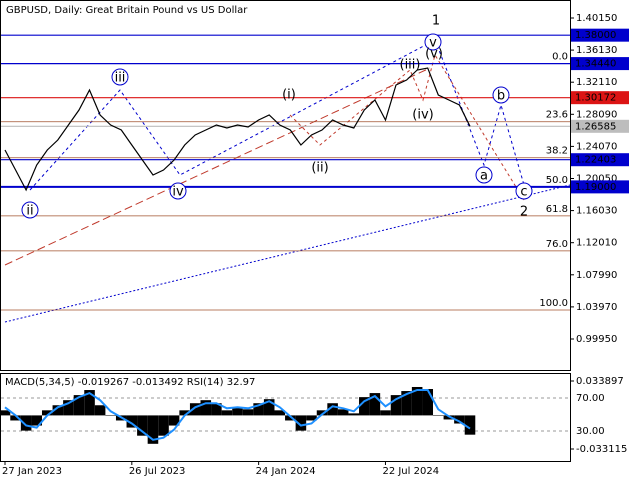 The image size is (640, 480). Describe the element at coordinates (595, 64) in the screenshot. I see `level-label: 1.34440` at that location.